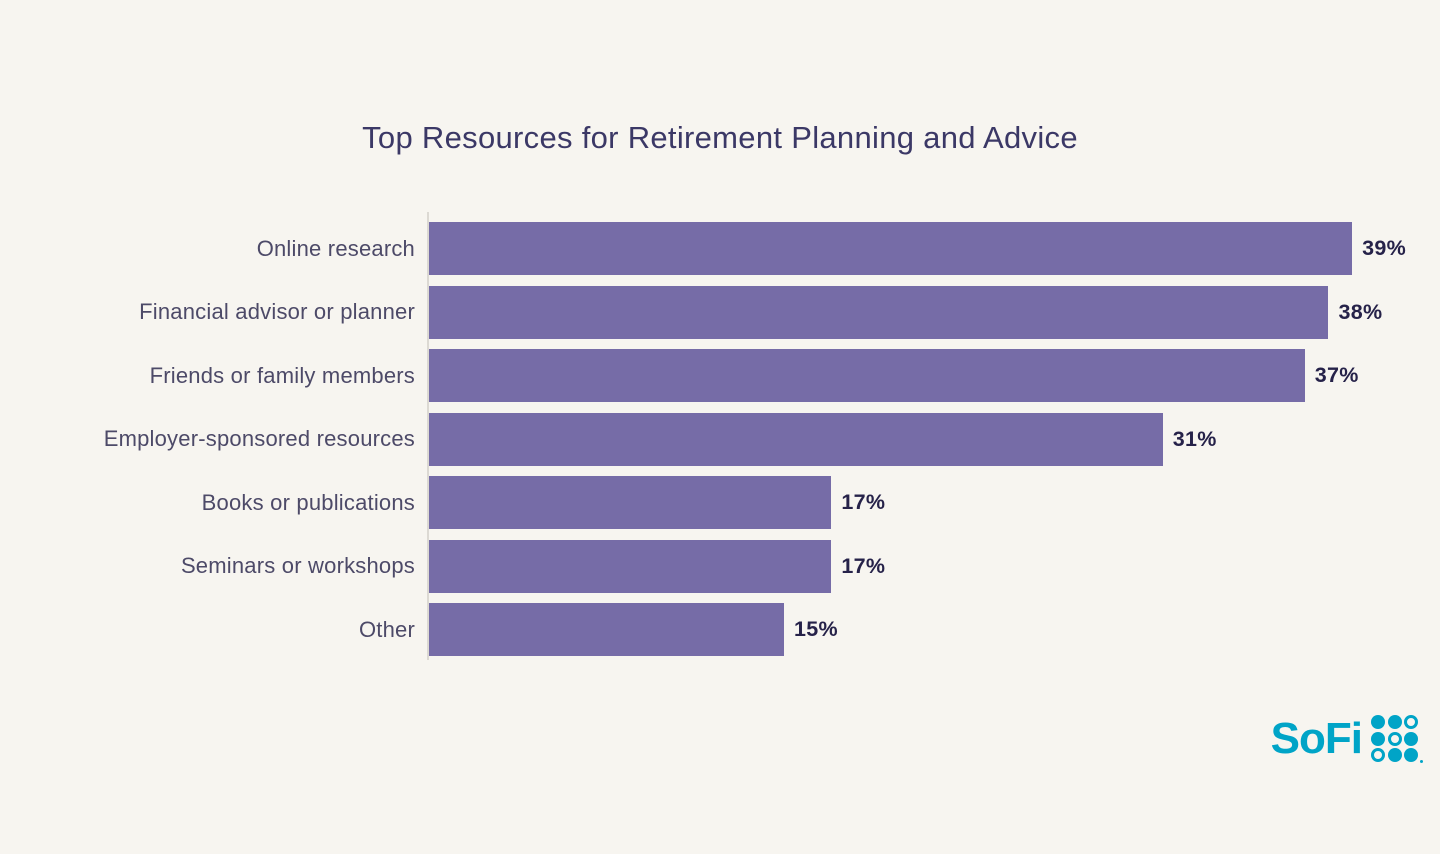  I want to click on value-label: 31%, so click(1194, 438).